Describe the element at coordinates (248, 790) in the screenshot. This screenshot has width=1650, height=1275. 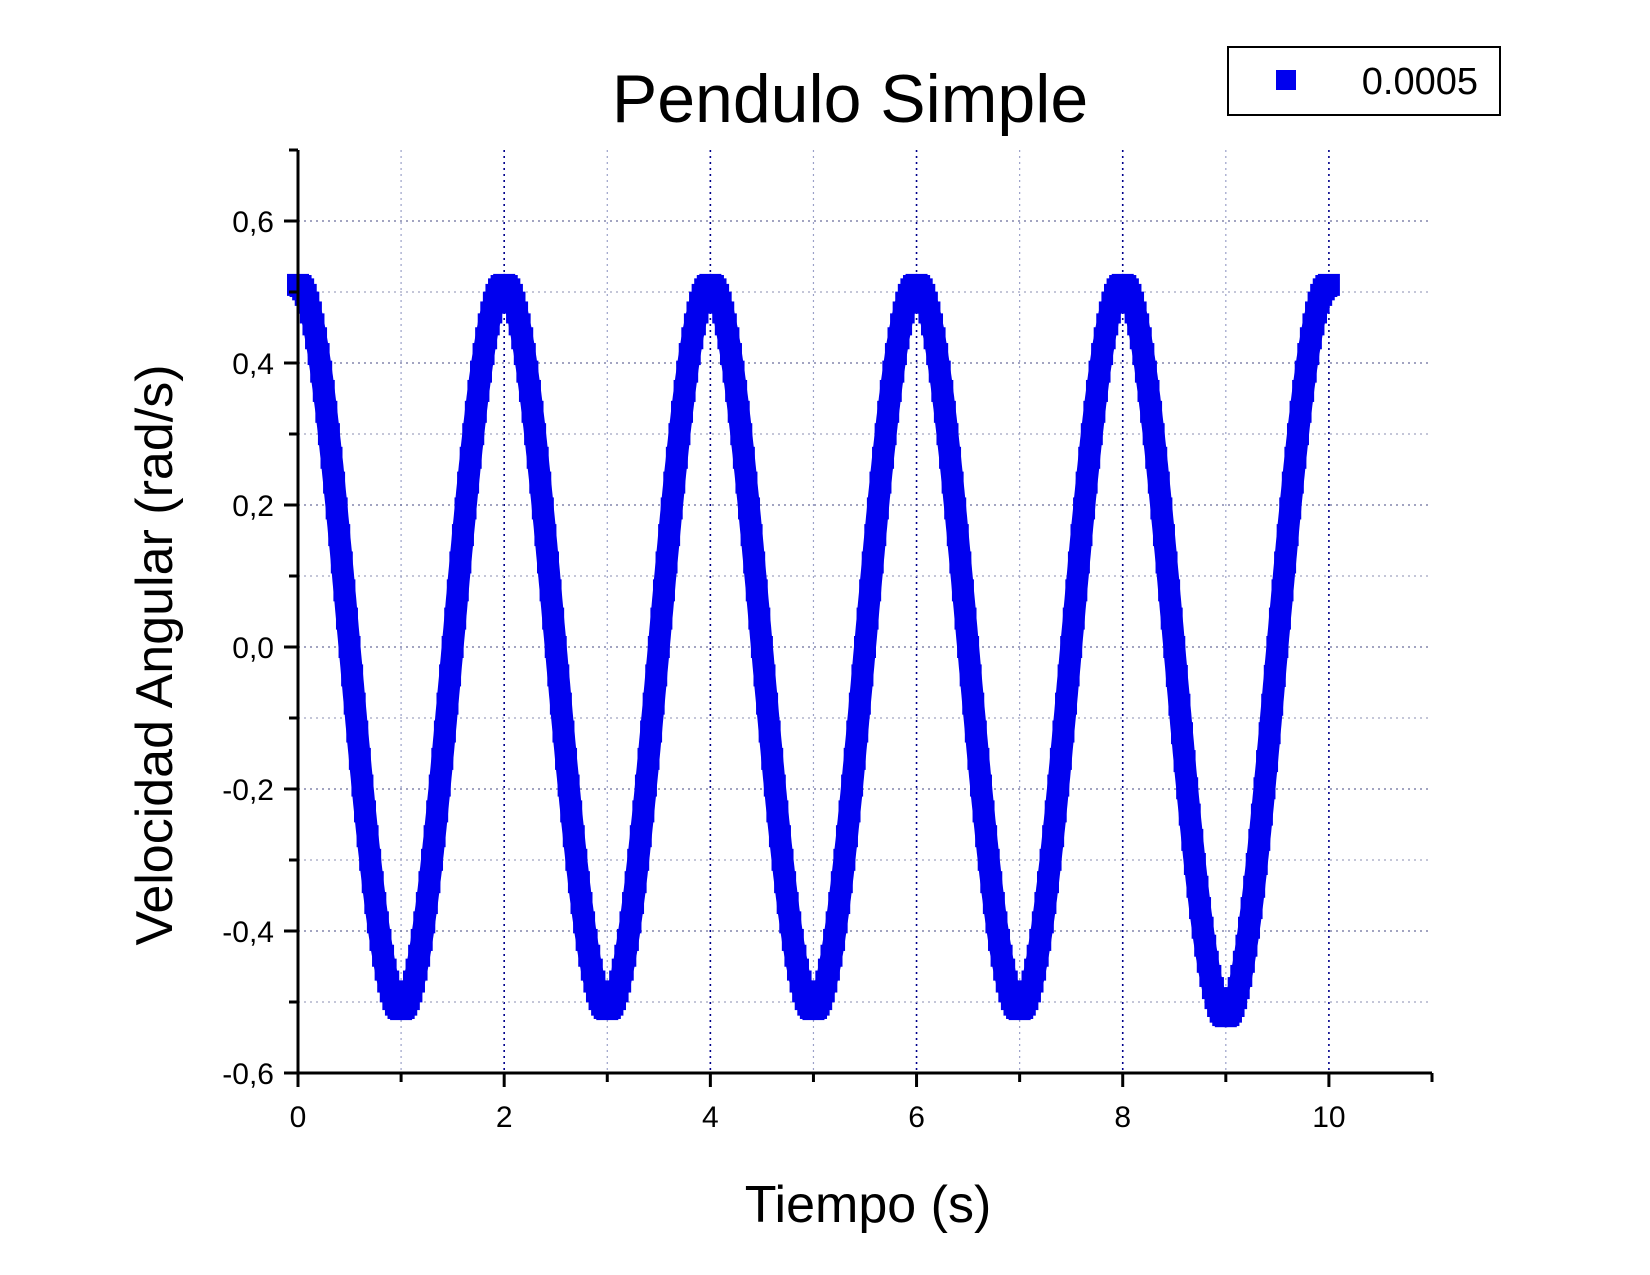
I see `y-tick-label: -0,2` at that location.